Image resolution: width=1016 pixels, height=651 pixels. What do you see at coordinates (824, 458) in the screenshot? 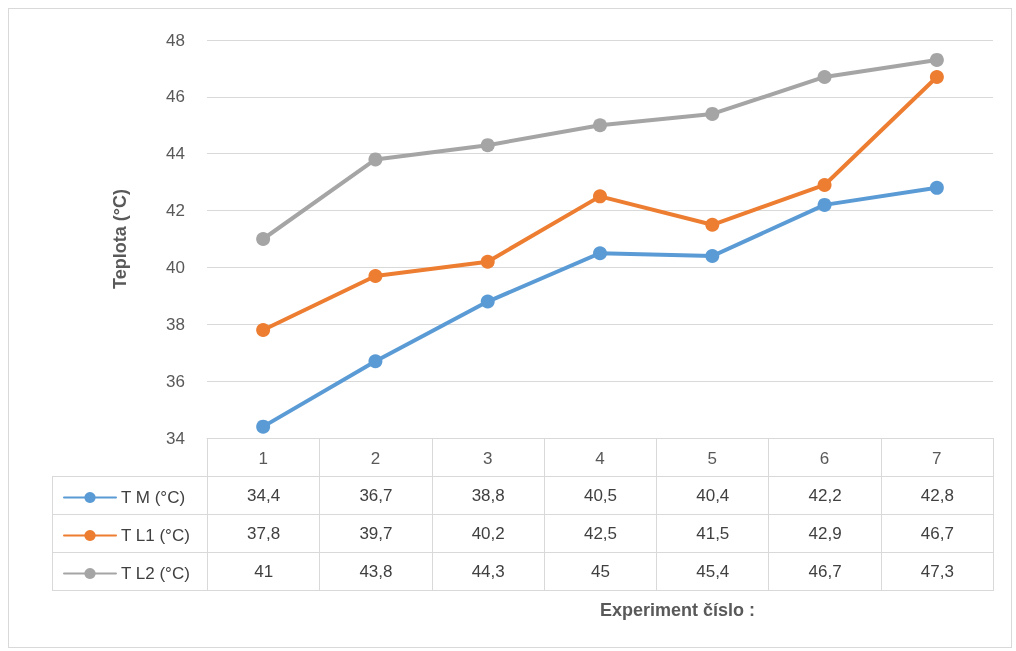
I see `x-tick-label: 6` at bounding box center [824, 458].